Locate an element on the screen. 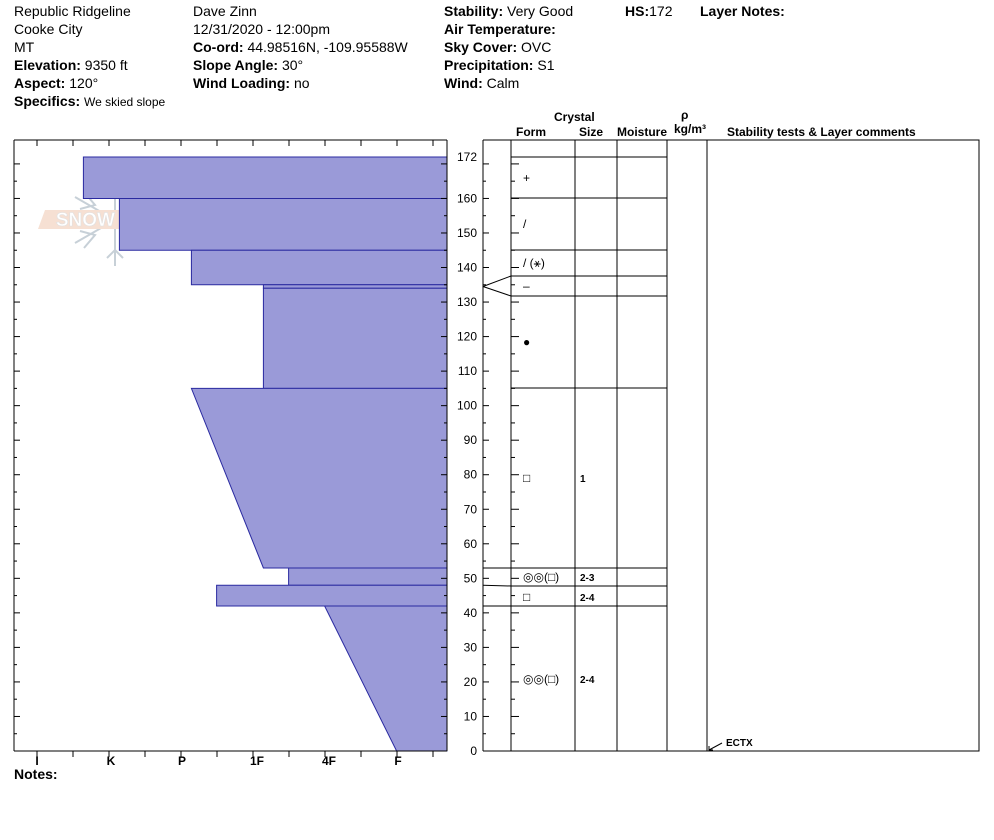  test-arrow is located at coordinates (715, 746).